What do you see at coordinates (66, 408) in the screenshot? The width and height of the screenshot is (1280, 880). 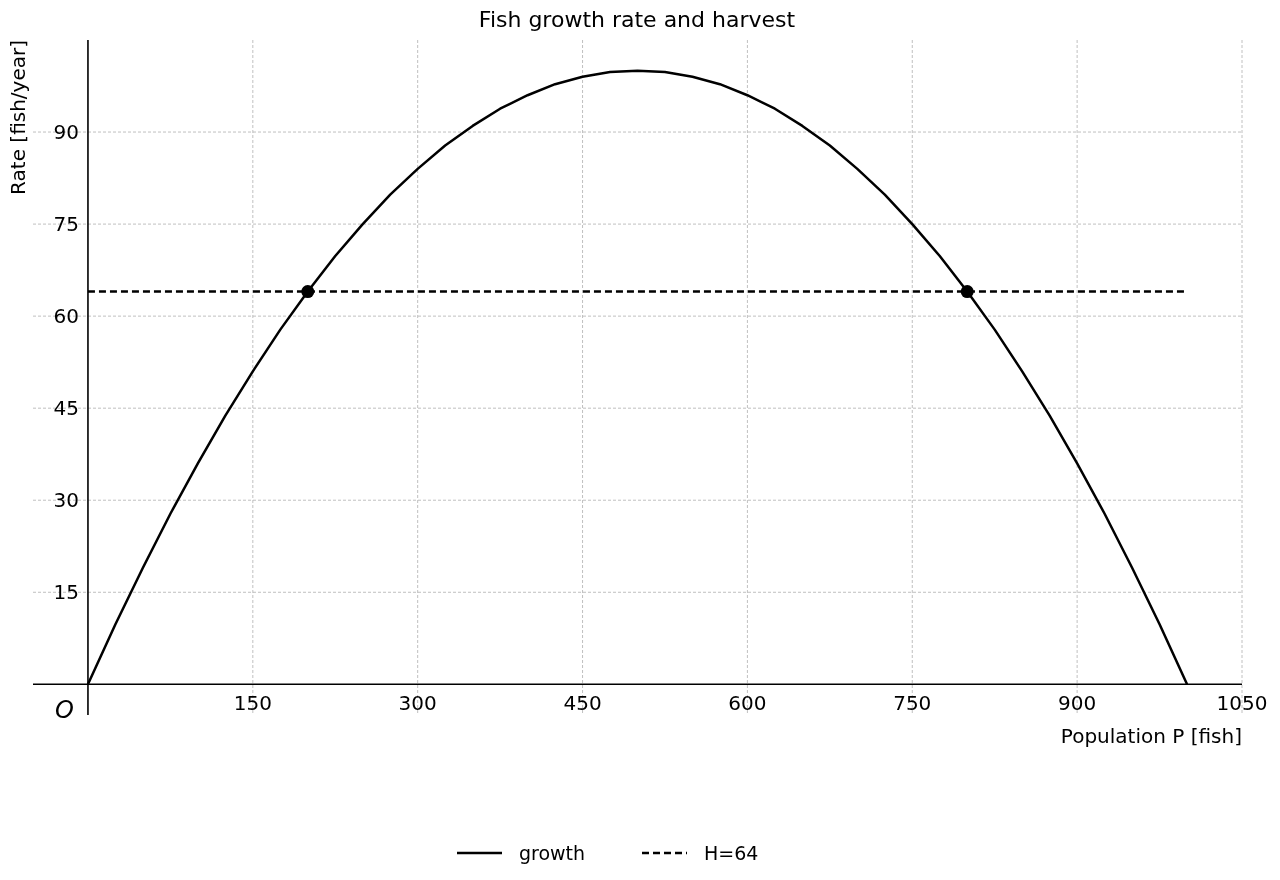 I see `y-tick-label: 45` at bounding box center [66, 408].